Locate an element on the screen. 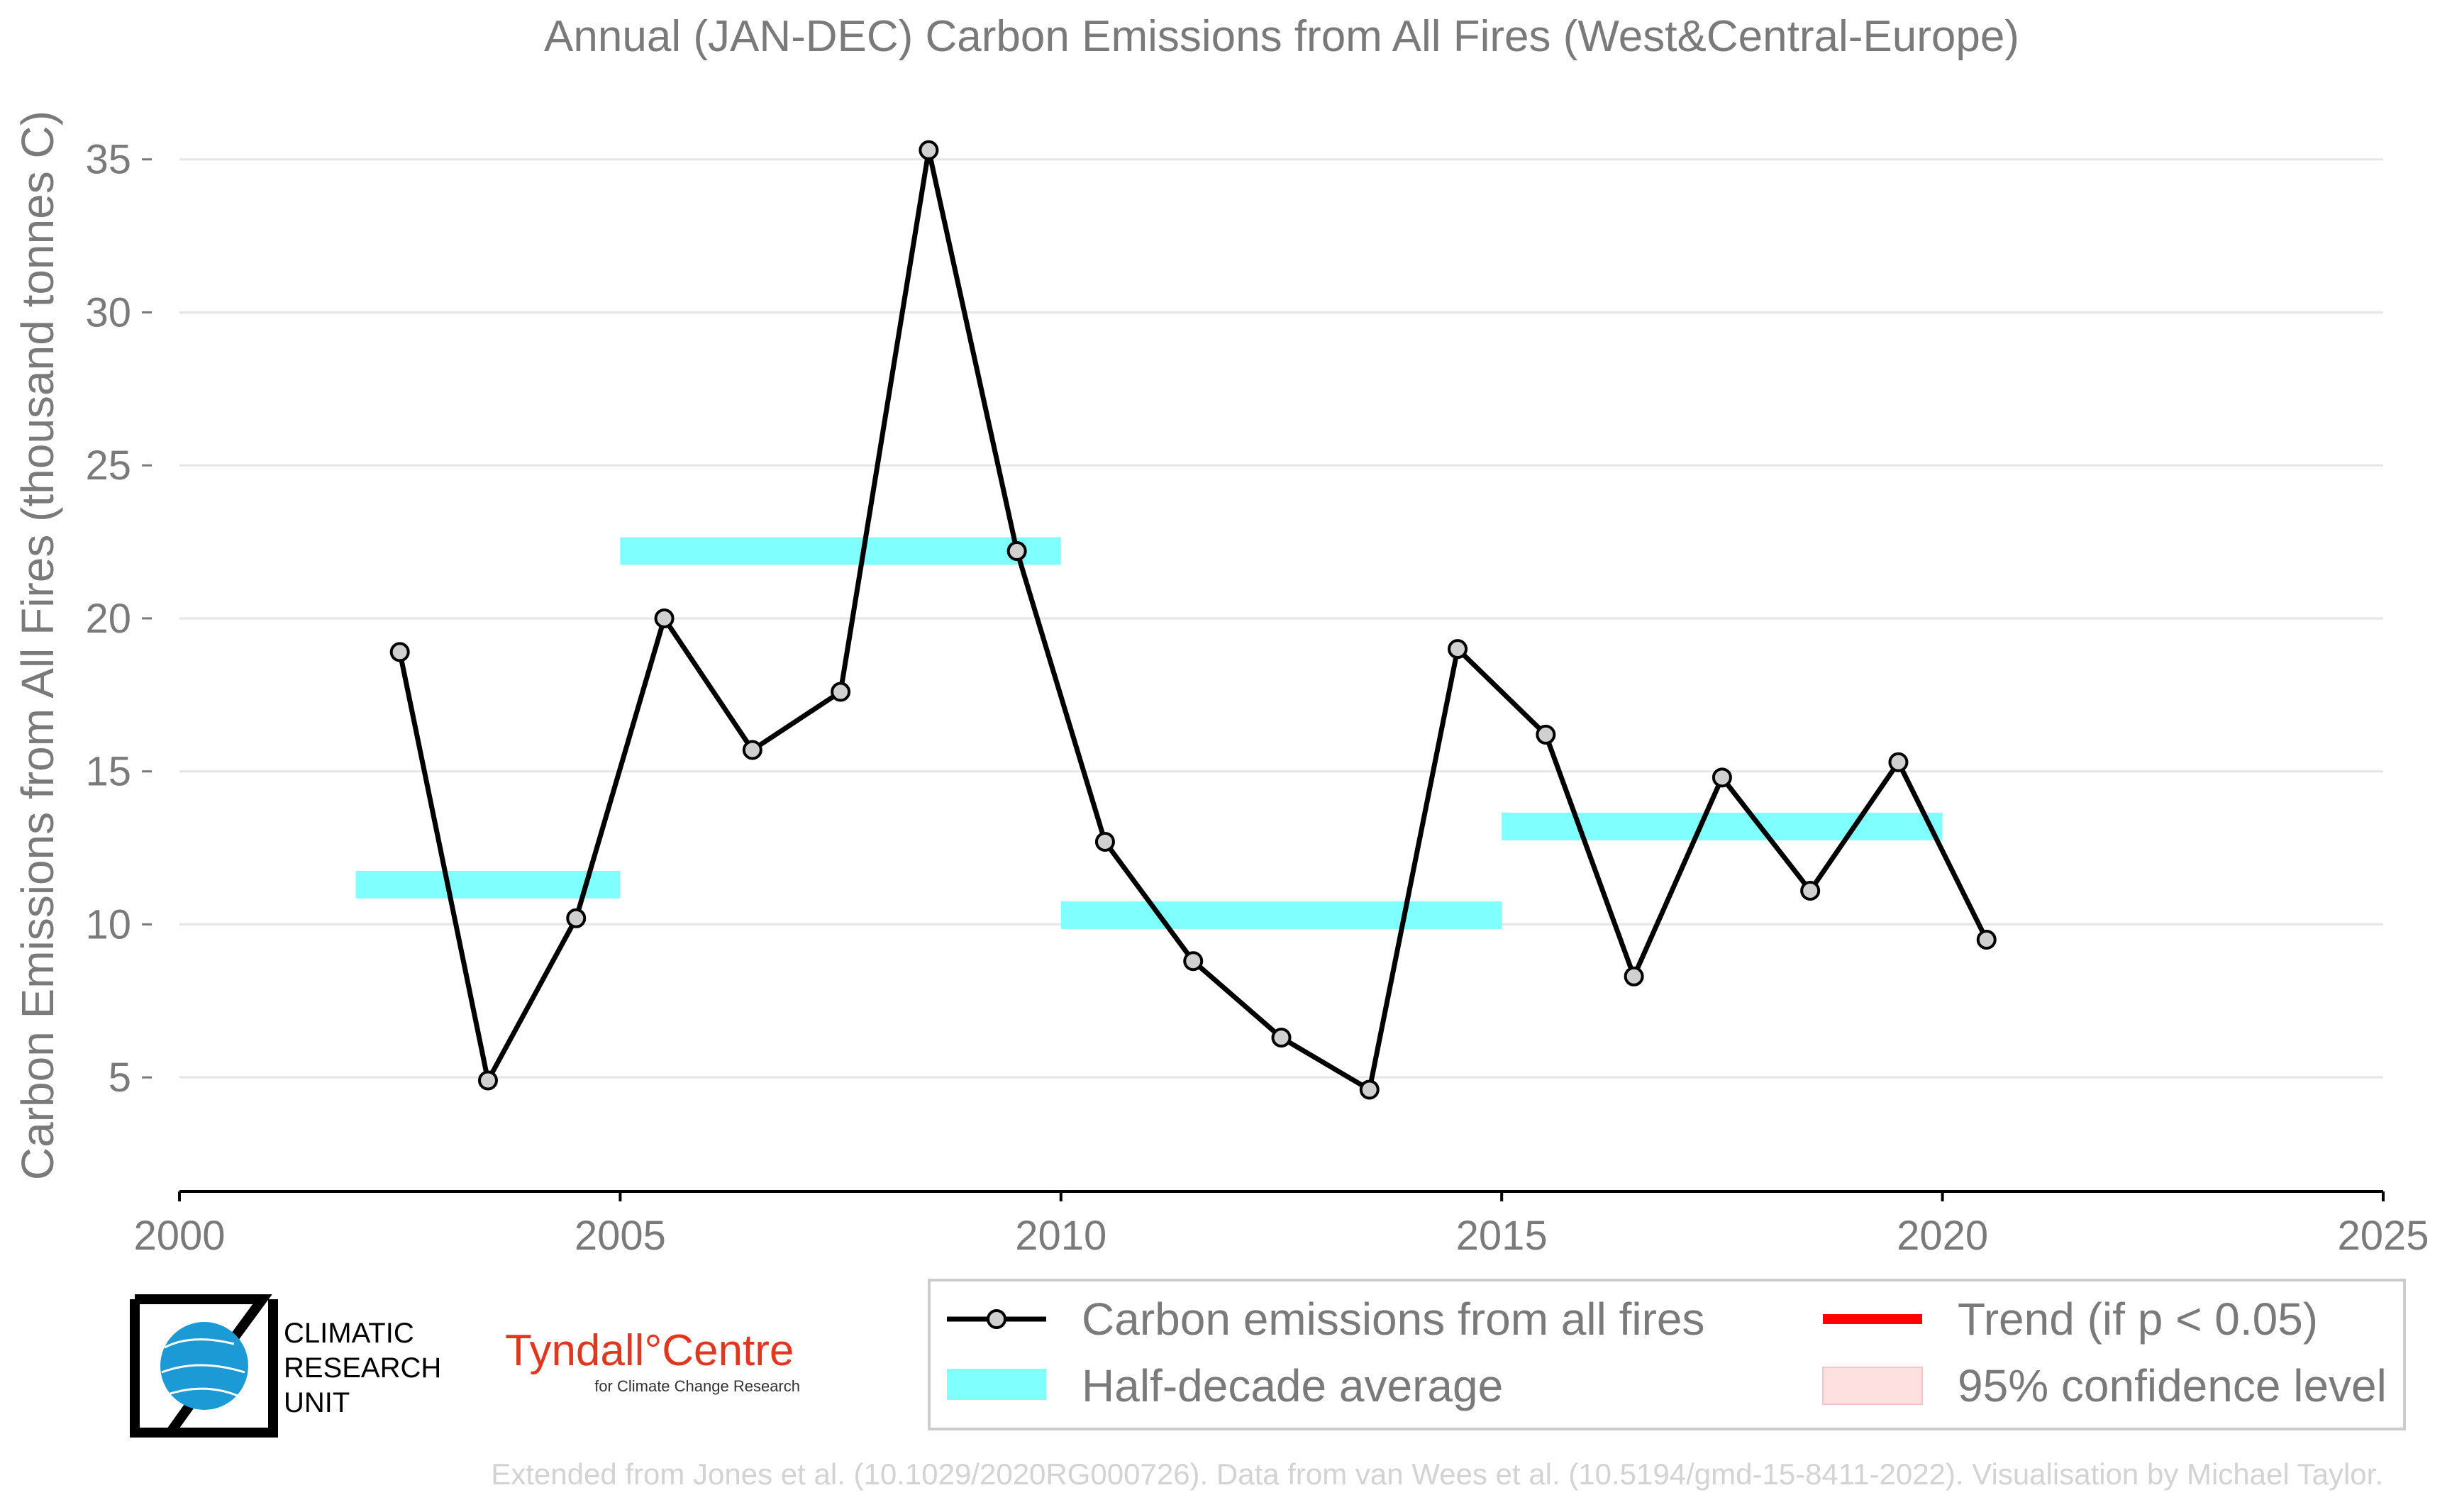  y-tick-label: 20 is located at coordinates (108, 619).